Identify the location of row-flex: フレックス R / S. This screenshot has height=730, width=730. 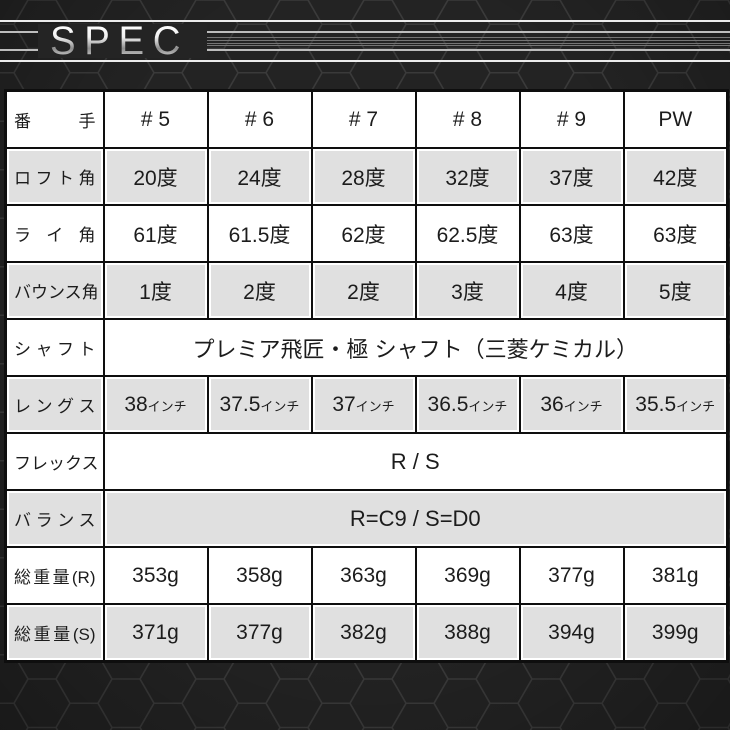
(366, 461).